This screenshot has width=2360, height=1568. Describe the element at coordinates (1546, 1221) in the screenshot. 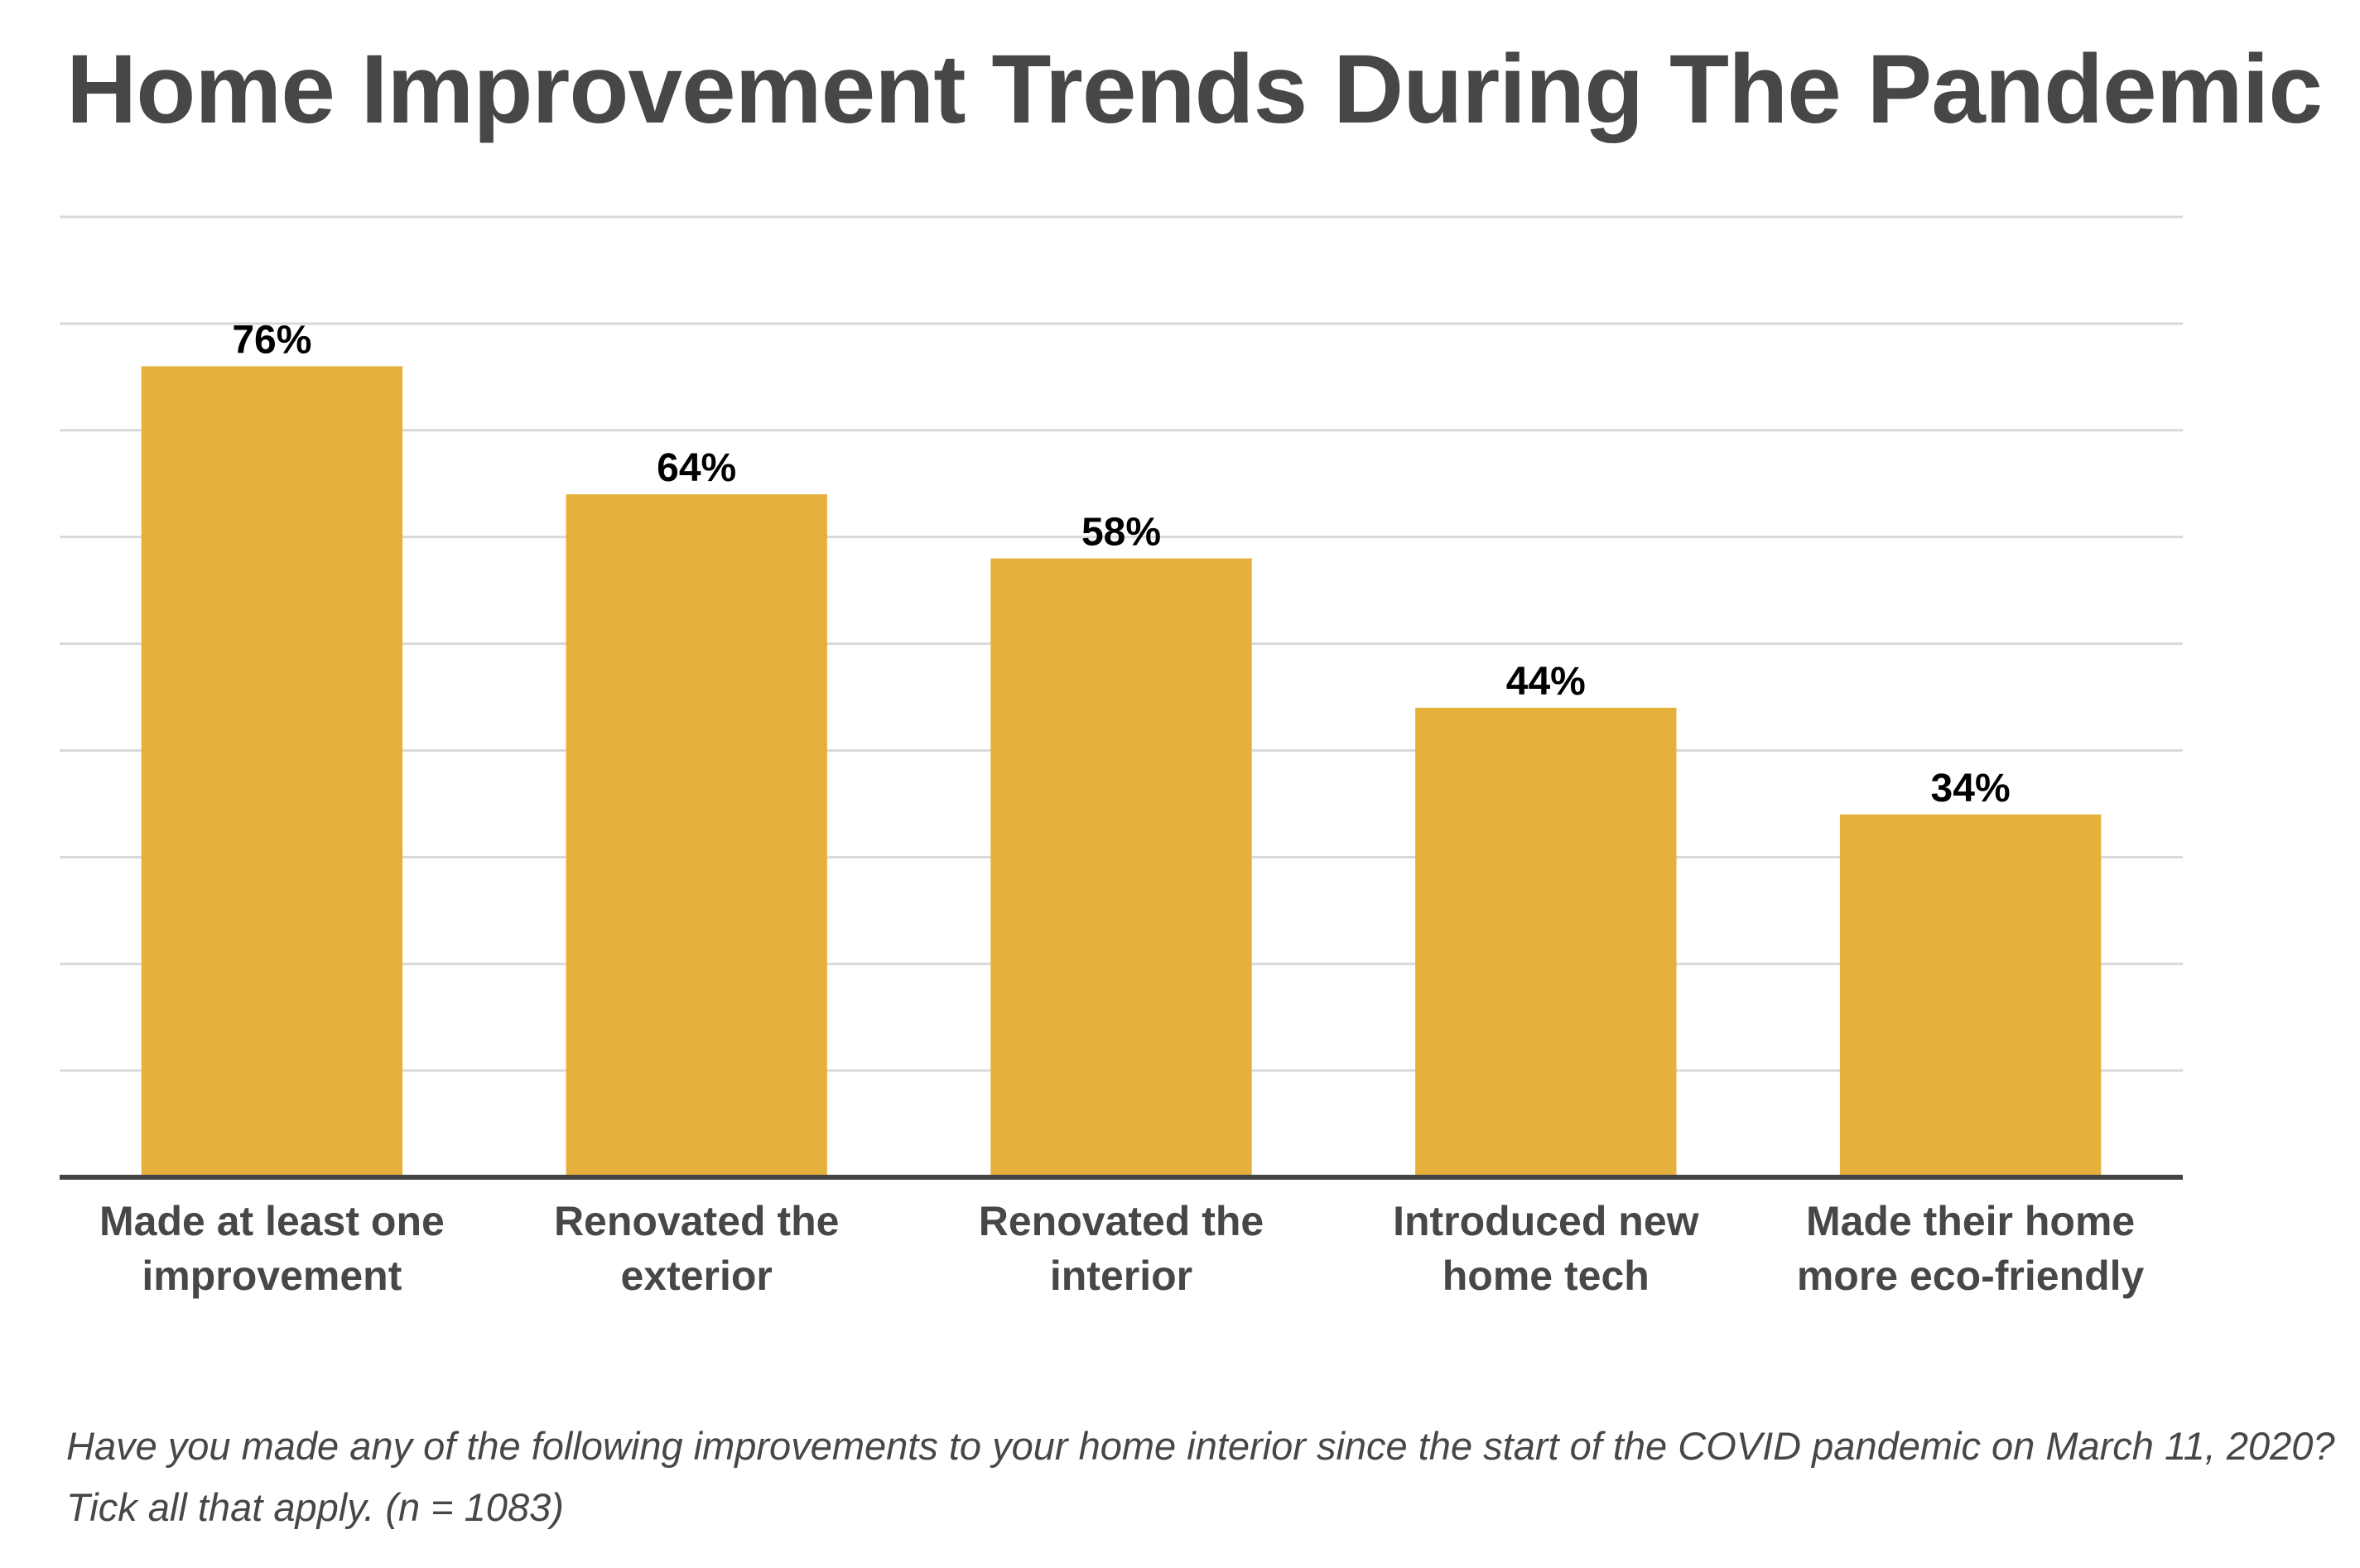

I see `x-tick-label-line: Introduced new` at that location.